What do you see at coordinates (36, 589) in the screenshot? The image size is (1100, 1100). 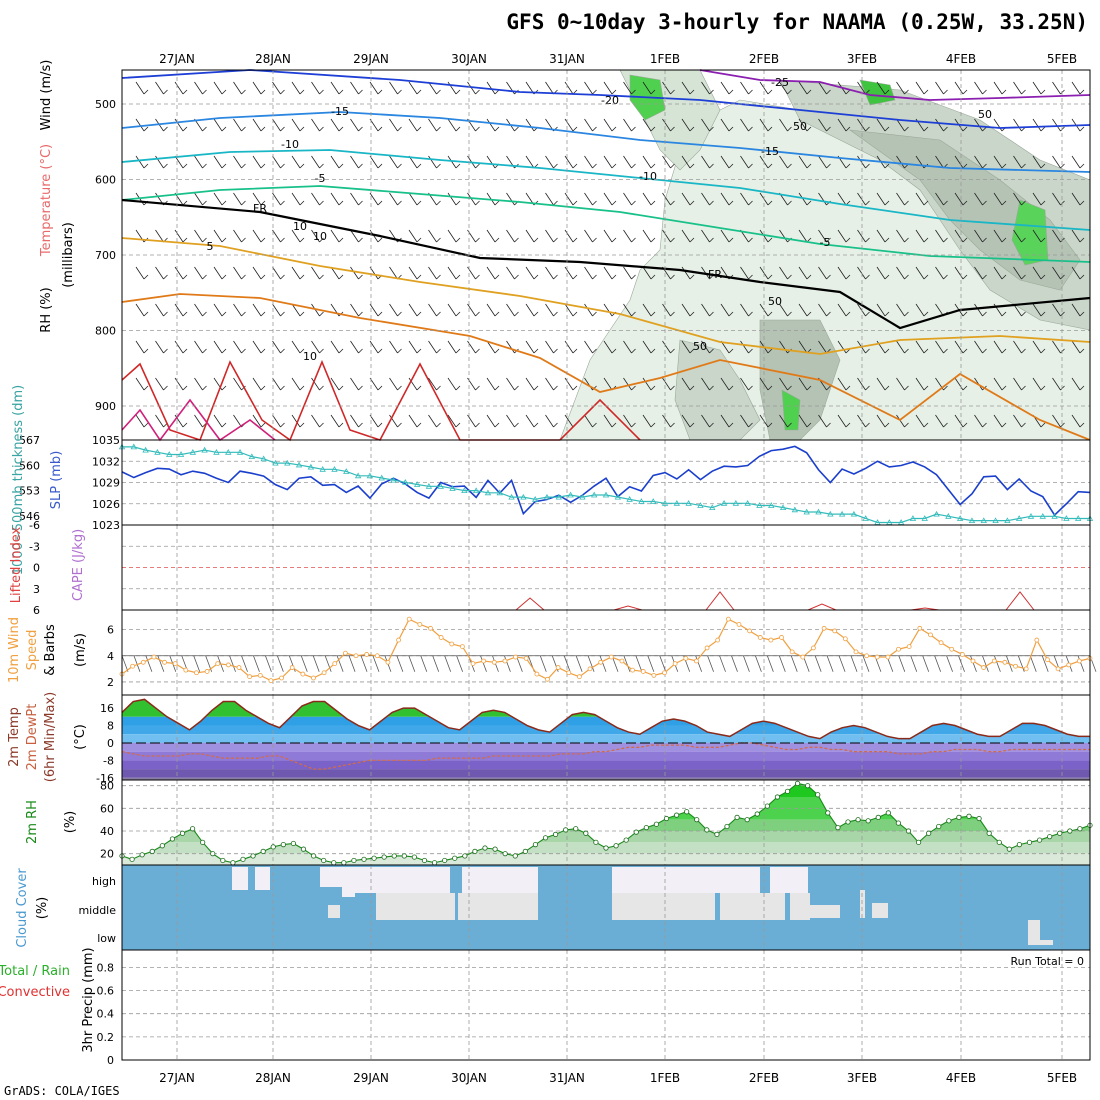 I see `cape-tick: 3` at bounding box center [36, 589].